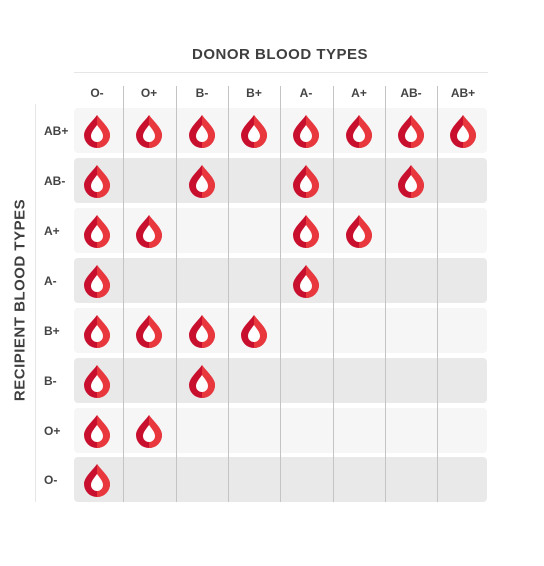  I want to click on donor-column-label: O+, so click(149, 93).